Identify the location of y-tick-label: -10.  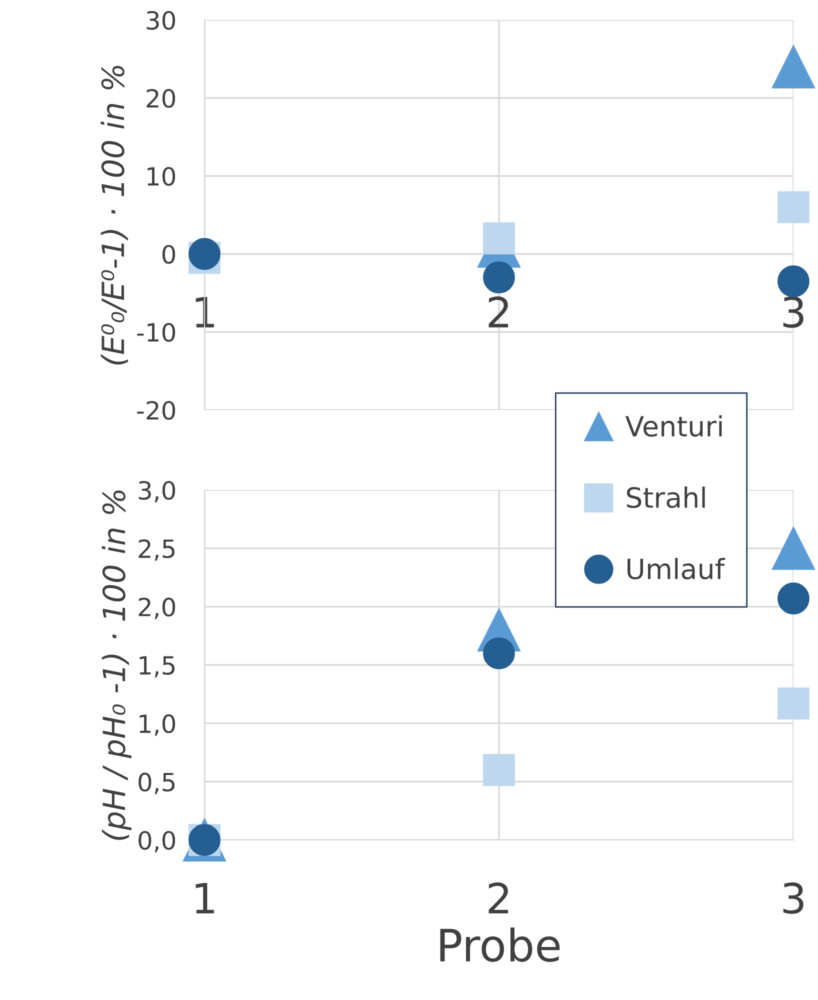
(156, 332).